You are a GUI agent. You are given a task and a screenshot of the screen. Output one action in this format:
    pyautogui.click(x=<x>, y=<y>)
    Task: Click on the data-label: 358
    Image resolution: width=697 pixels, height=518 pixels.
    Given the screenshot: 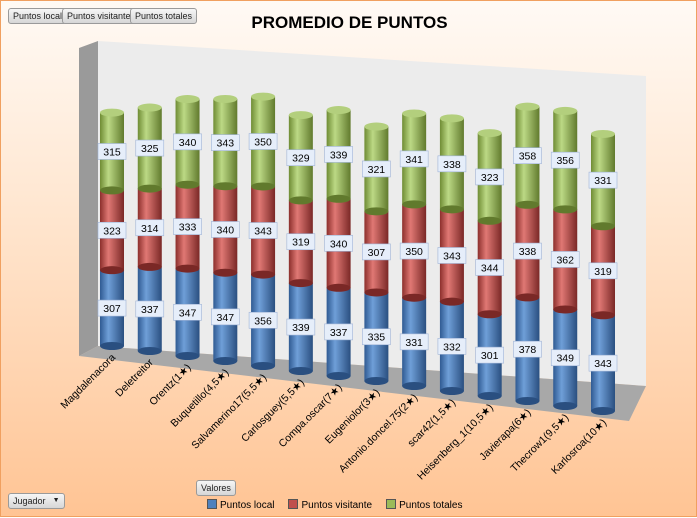 What is the action you would take?
    pyautogui.click(x=528, y=157)
    